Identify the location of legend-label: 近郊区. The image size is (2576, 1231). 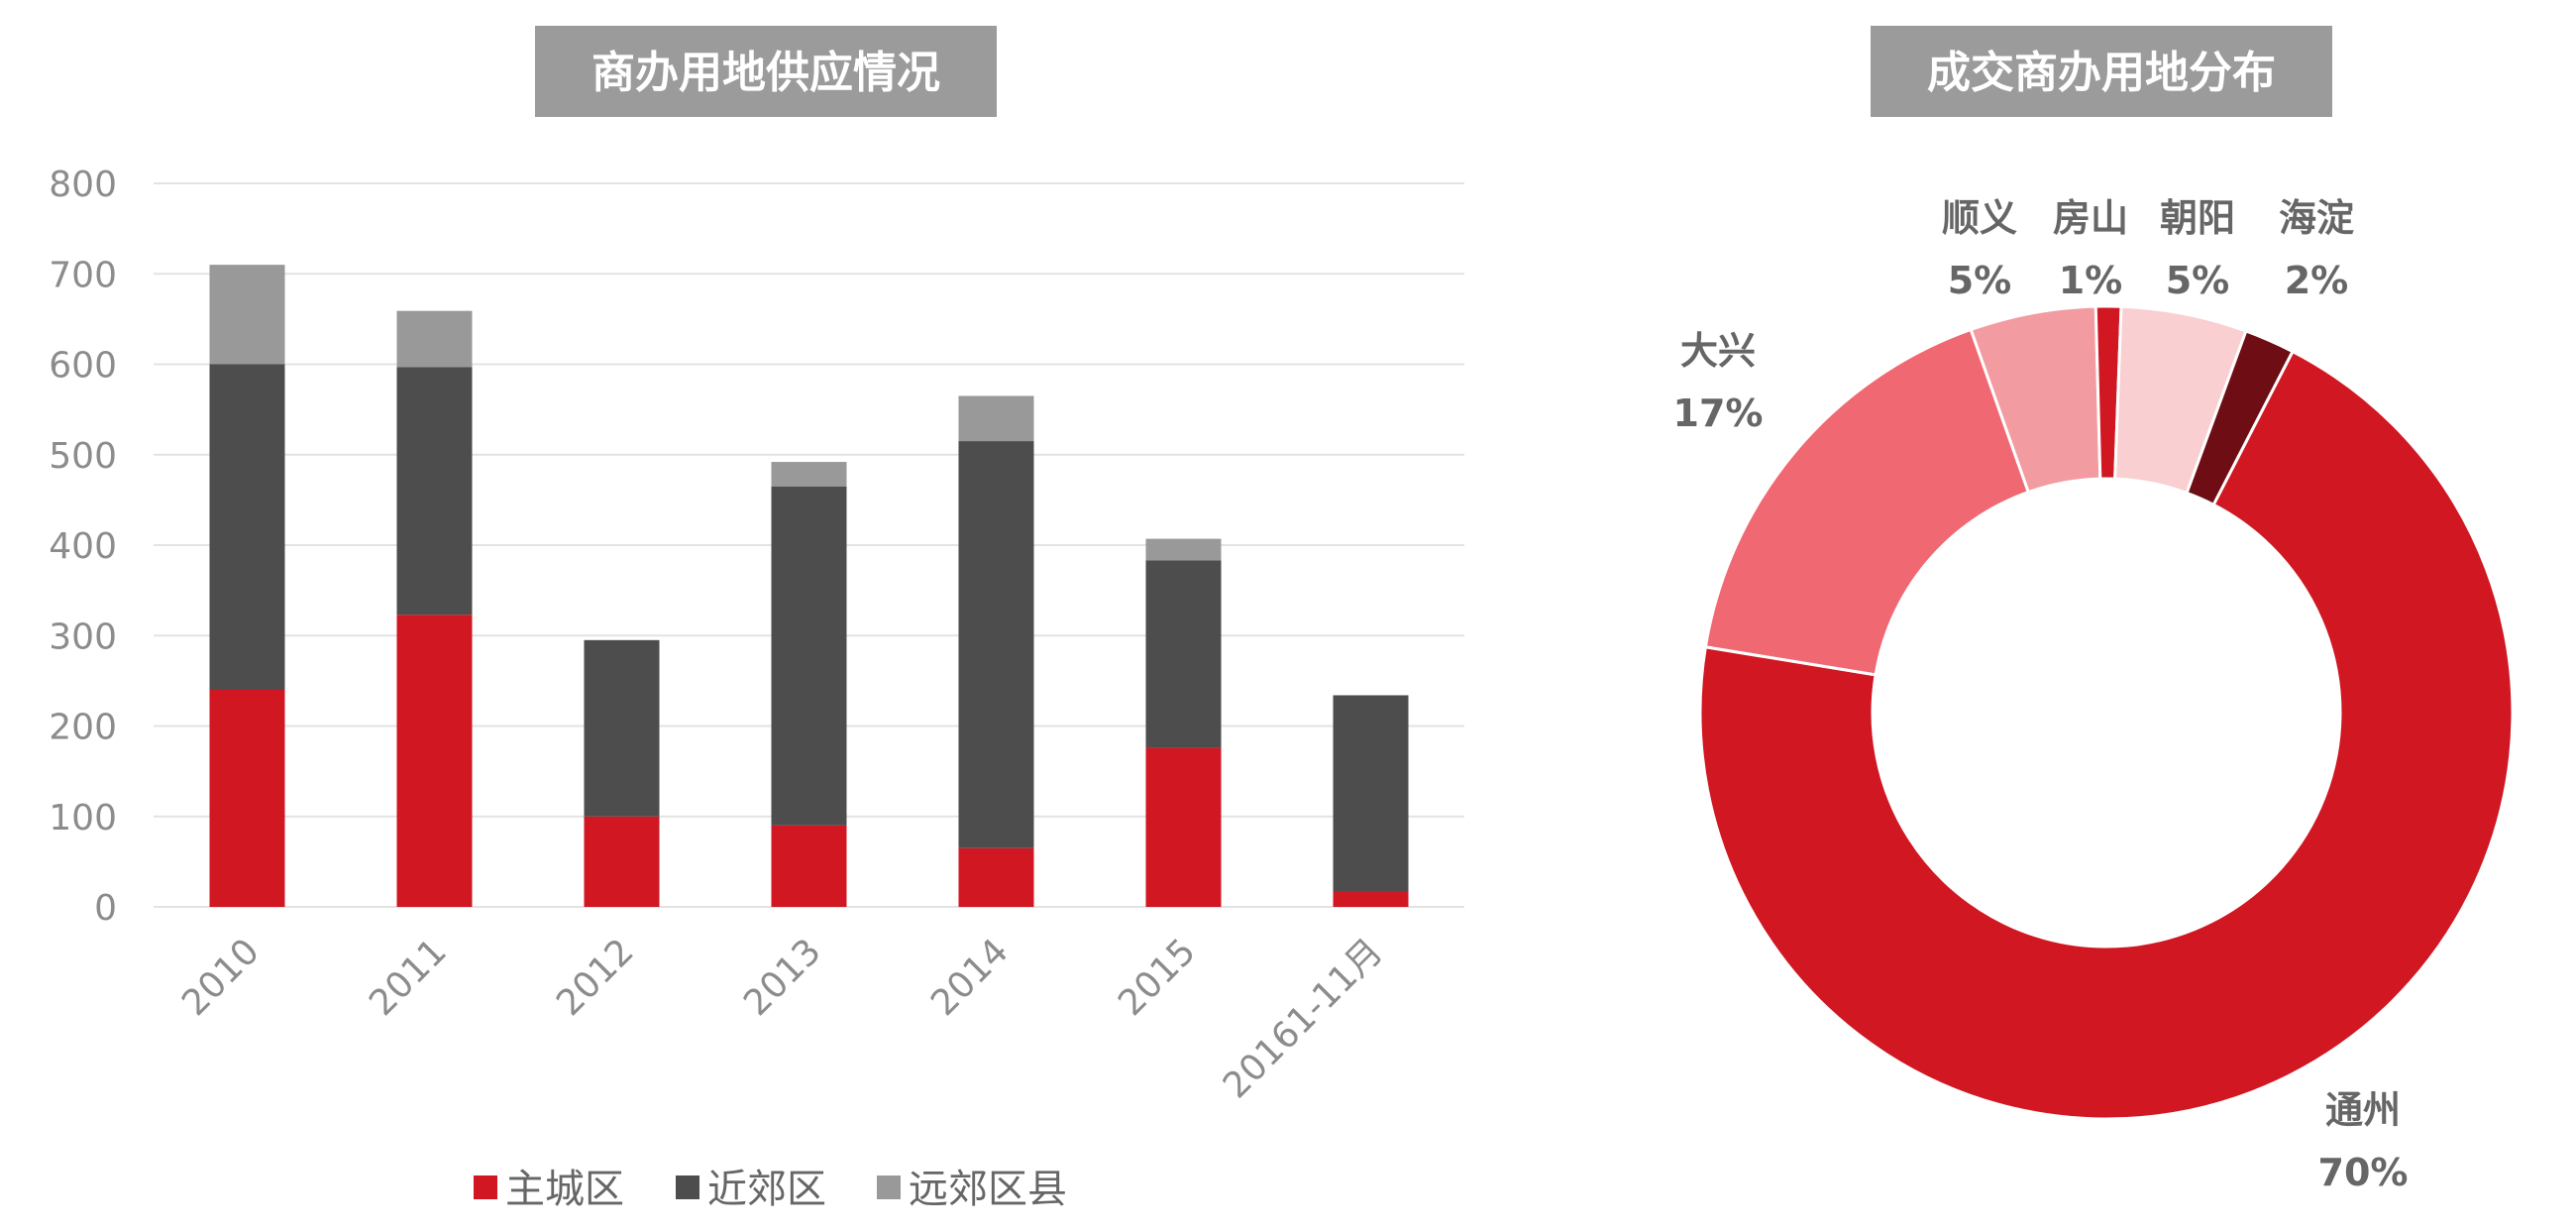
(766, 1189).